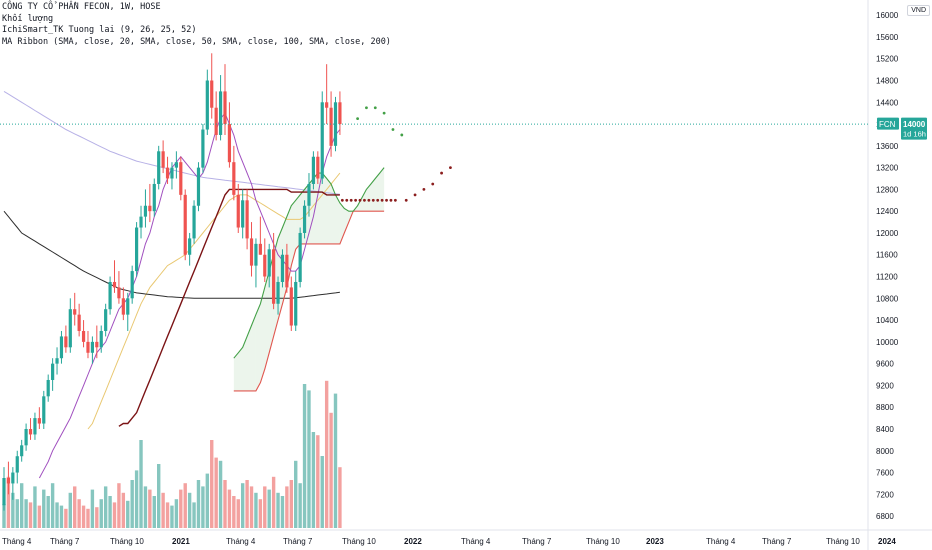 This screenshot has width=932, height=550. Describe the element at coordinates (918, 10) in the screenshot. I see `currency-button: VND` at that location.